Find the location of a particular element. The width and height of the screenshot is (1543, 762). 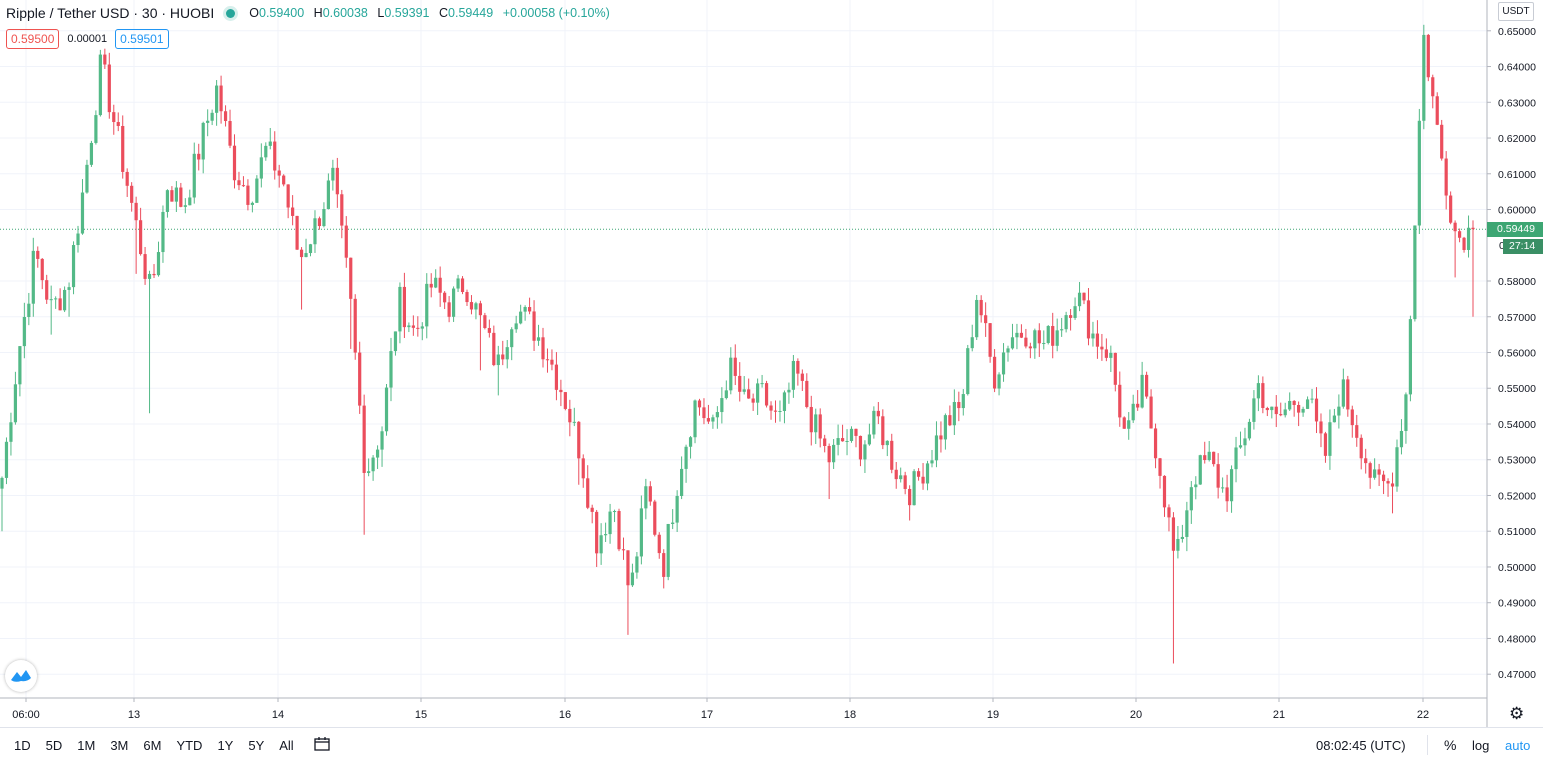

tradingview-logo-icon is located at coordinates (21, 676).